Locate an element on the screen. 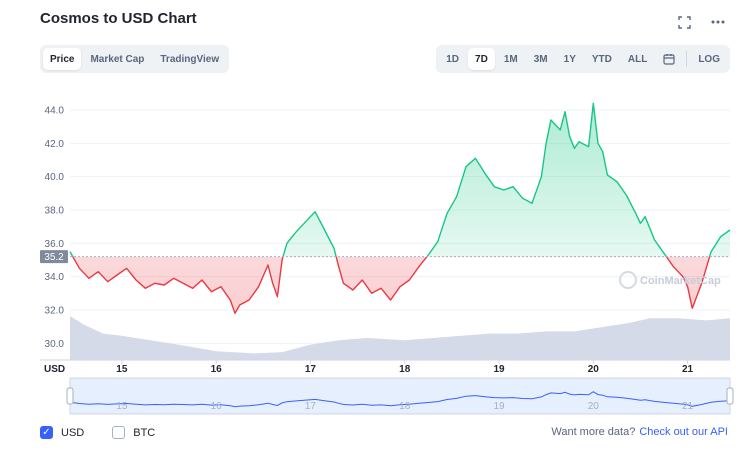 The image size is (740, 464). x-axis-currency-label: USD is located at coordinates (54, 369).